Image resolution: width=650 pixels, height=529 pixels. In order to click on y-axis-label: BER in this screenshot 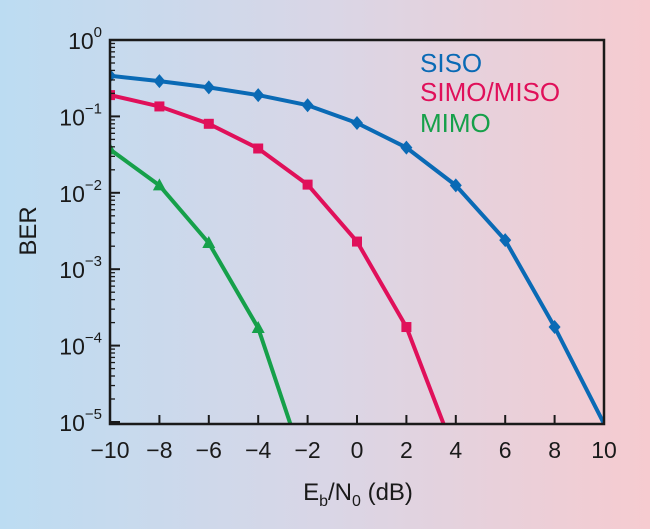, I will do `click(28, 230)`.